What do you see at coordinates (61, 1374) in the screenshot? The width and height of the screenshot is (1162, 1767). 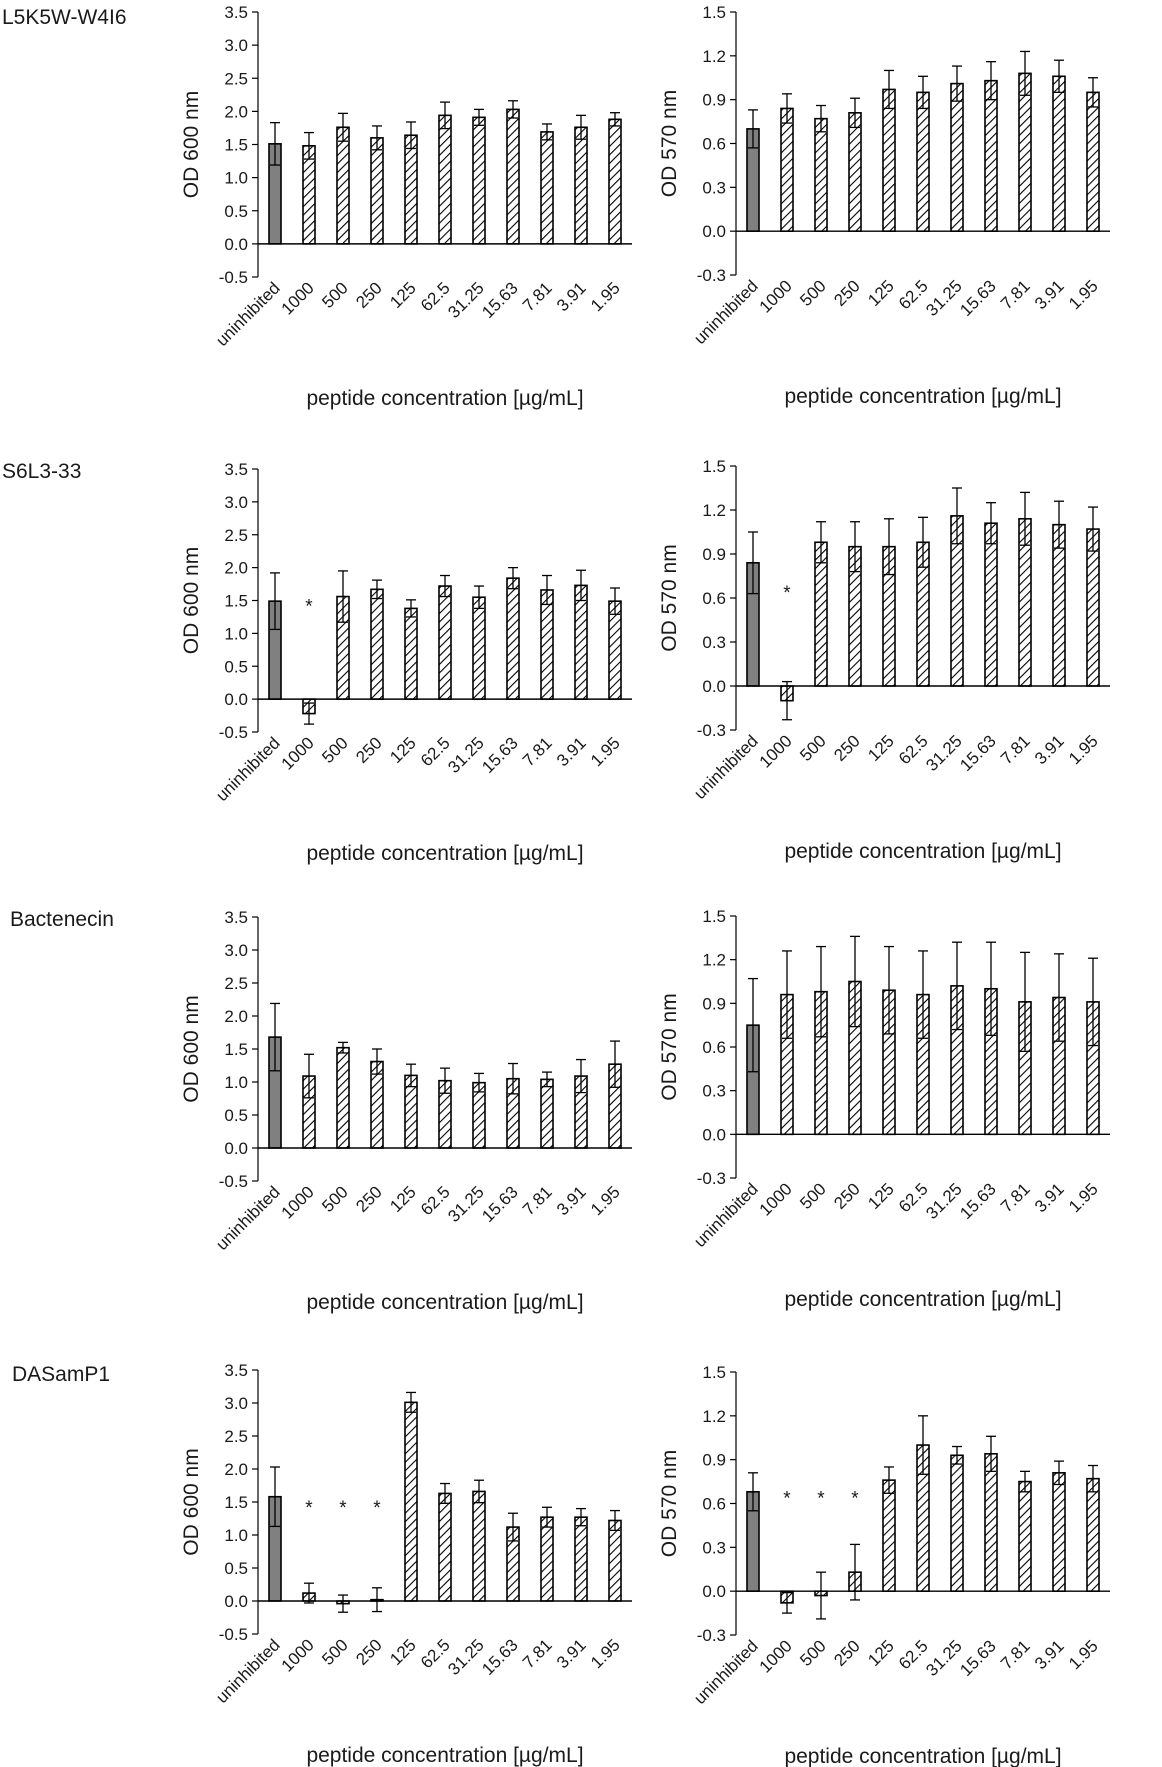 I see `row-label-dasamp1: DASamP1` at bounding box center [61, 1374].